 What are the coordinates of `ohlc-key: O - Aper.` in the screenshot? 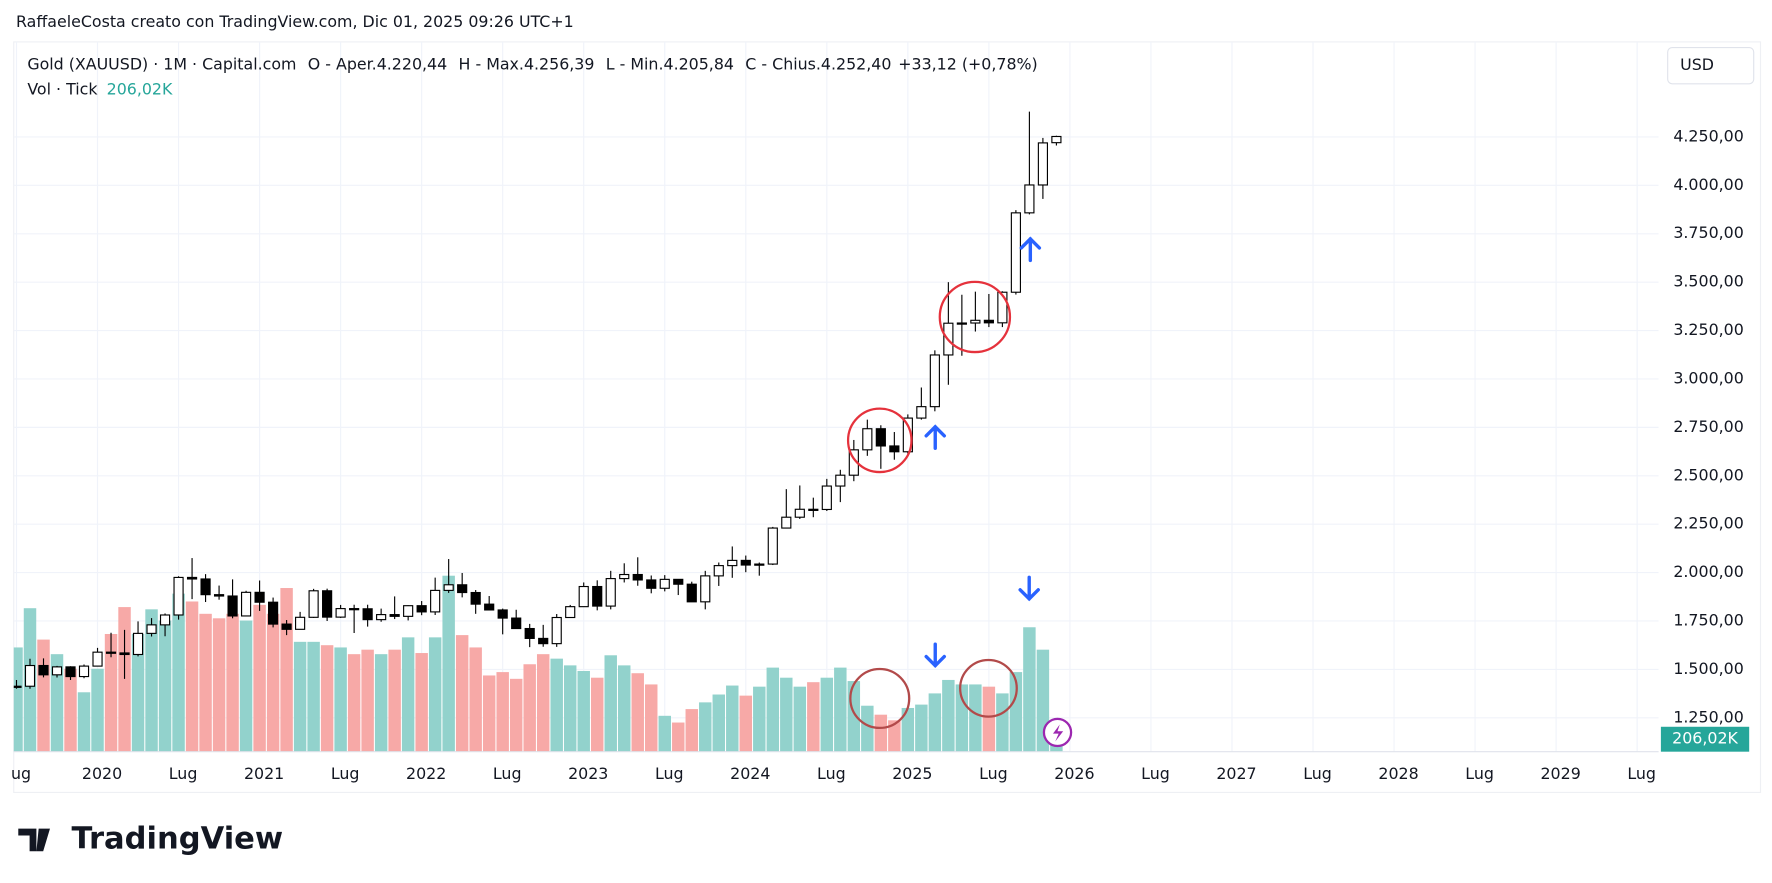 It's located at (342, 63).